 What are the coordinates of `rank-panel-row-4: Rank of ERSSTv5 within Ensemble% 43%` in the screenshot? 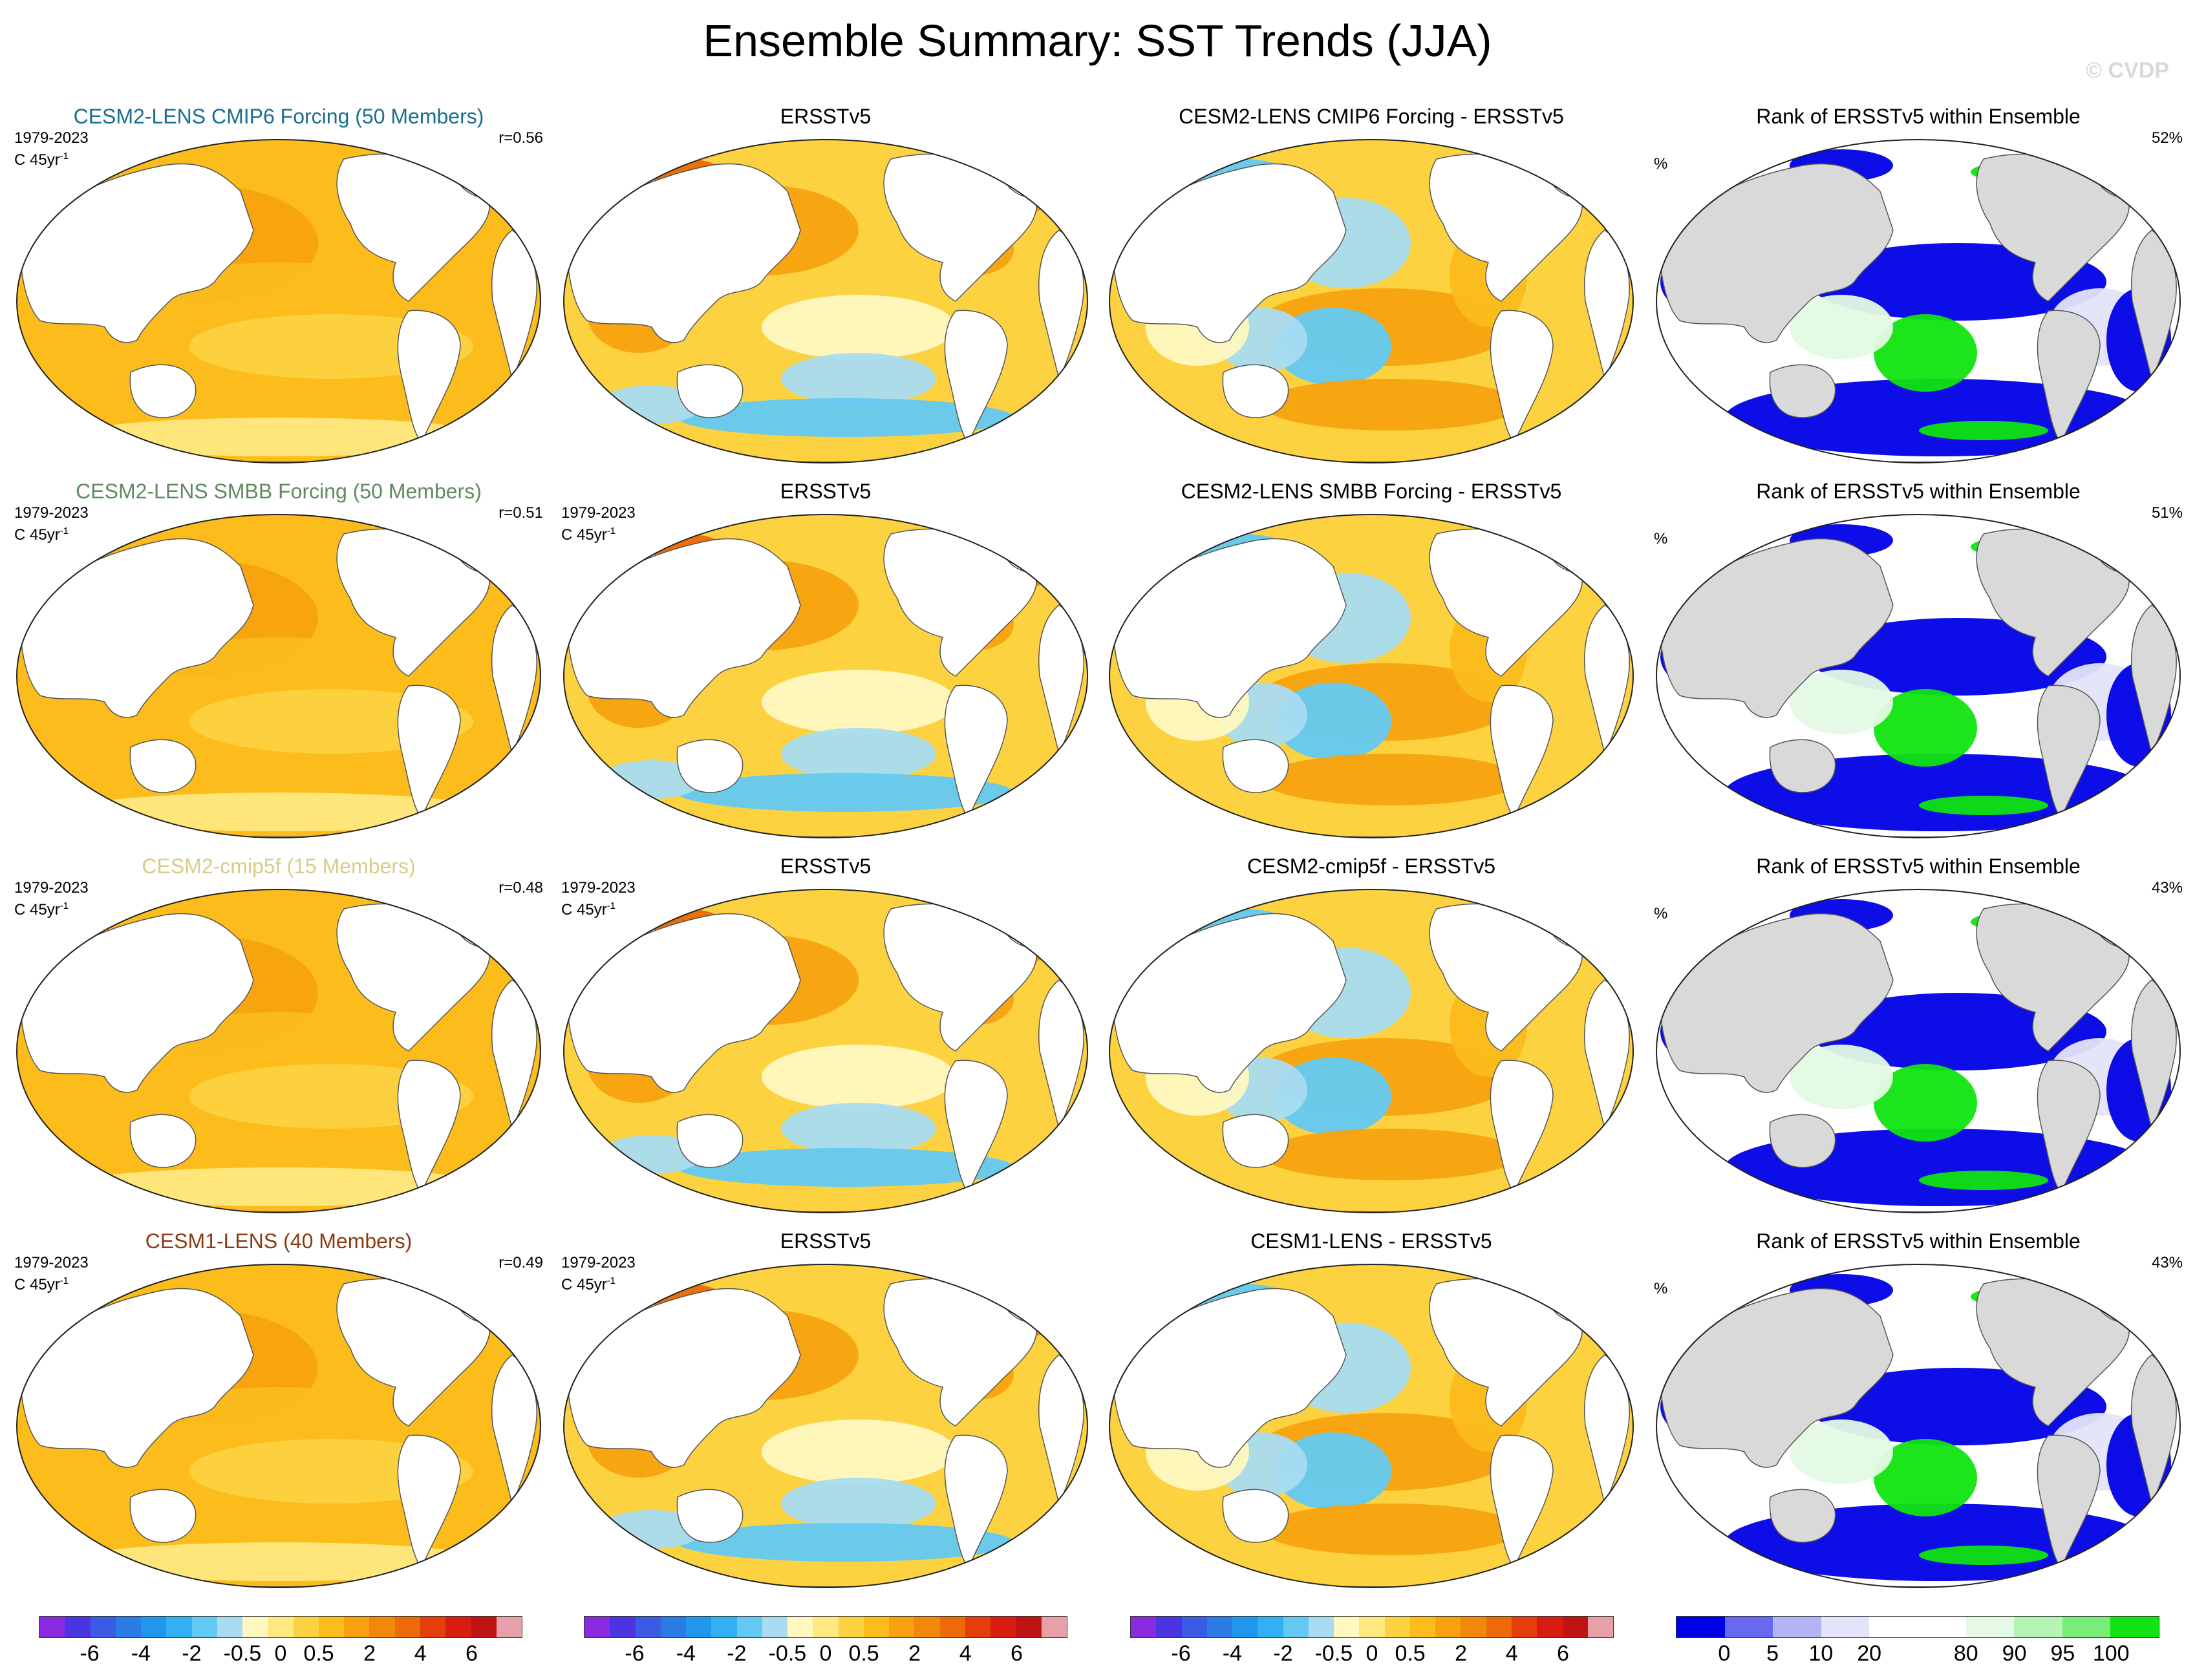 It's located at (1918, 1413).